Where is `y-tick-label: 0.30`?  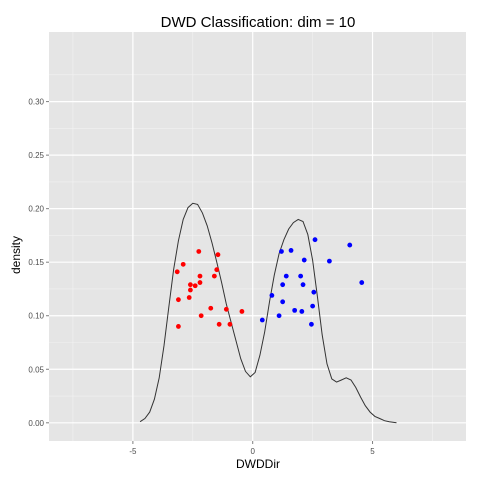 y-tick-label: 0.30 is located at coordinates (36, 102).